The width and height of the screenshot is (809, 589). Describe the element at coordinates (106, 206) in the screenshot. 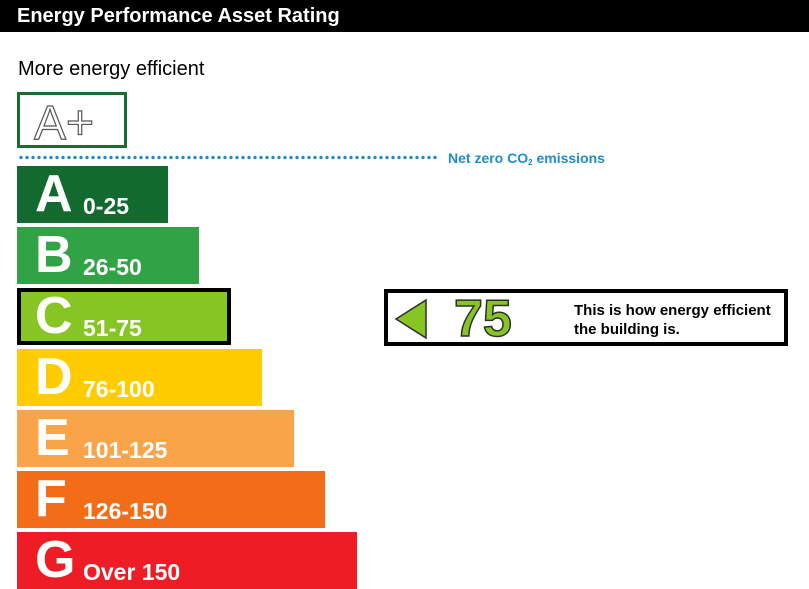

I see `band-range: 0-25` at that location.